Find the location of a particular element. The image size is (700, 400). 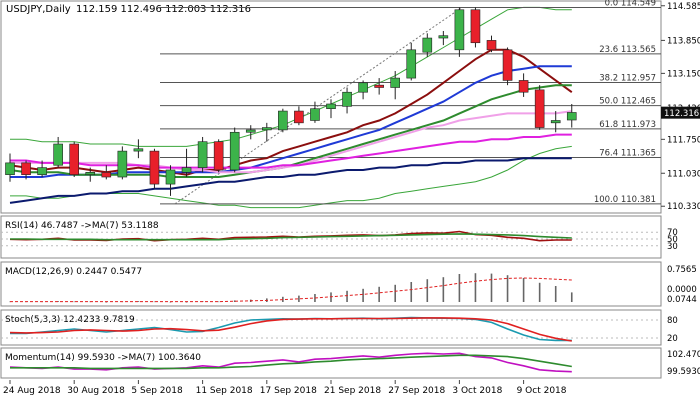

macd-panel: MACD(12,26,9) 0.2447 0.5477 is located at coordinates (331, 284).